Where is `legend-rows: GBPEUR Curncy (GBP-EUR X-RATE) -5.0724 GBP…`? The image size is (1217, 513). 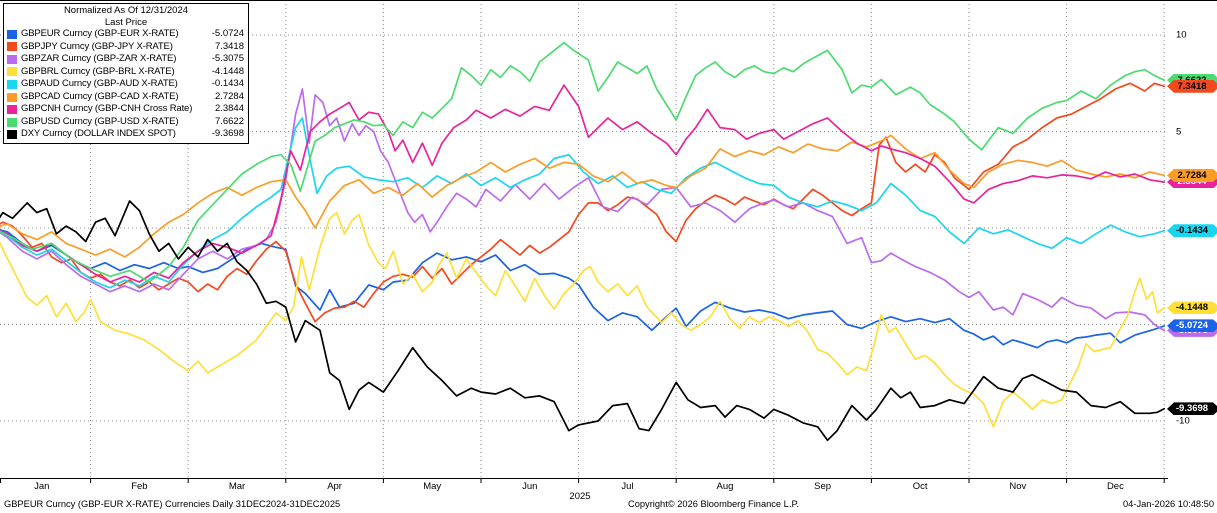
legend-rows: GBPEUR Curncy (GBP-EUR X-RATE) -5.0724 GBP… is located at coordinates (126, 84).